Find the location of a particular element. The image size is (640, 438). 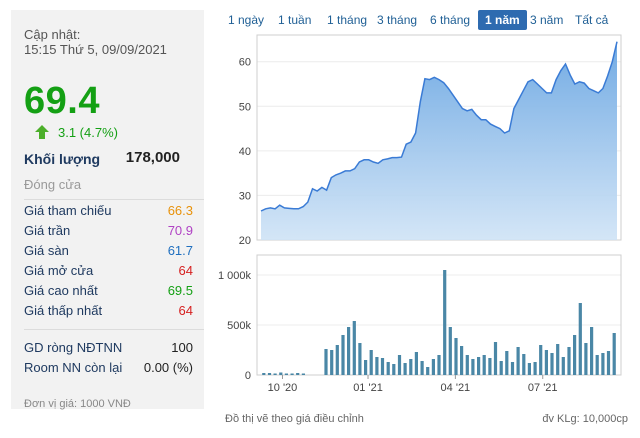

update-time: 15:15 Thứ 5, 09/09/2021 is located at coordinates (95, 49).